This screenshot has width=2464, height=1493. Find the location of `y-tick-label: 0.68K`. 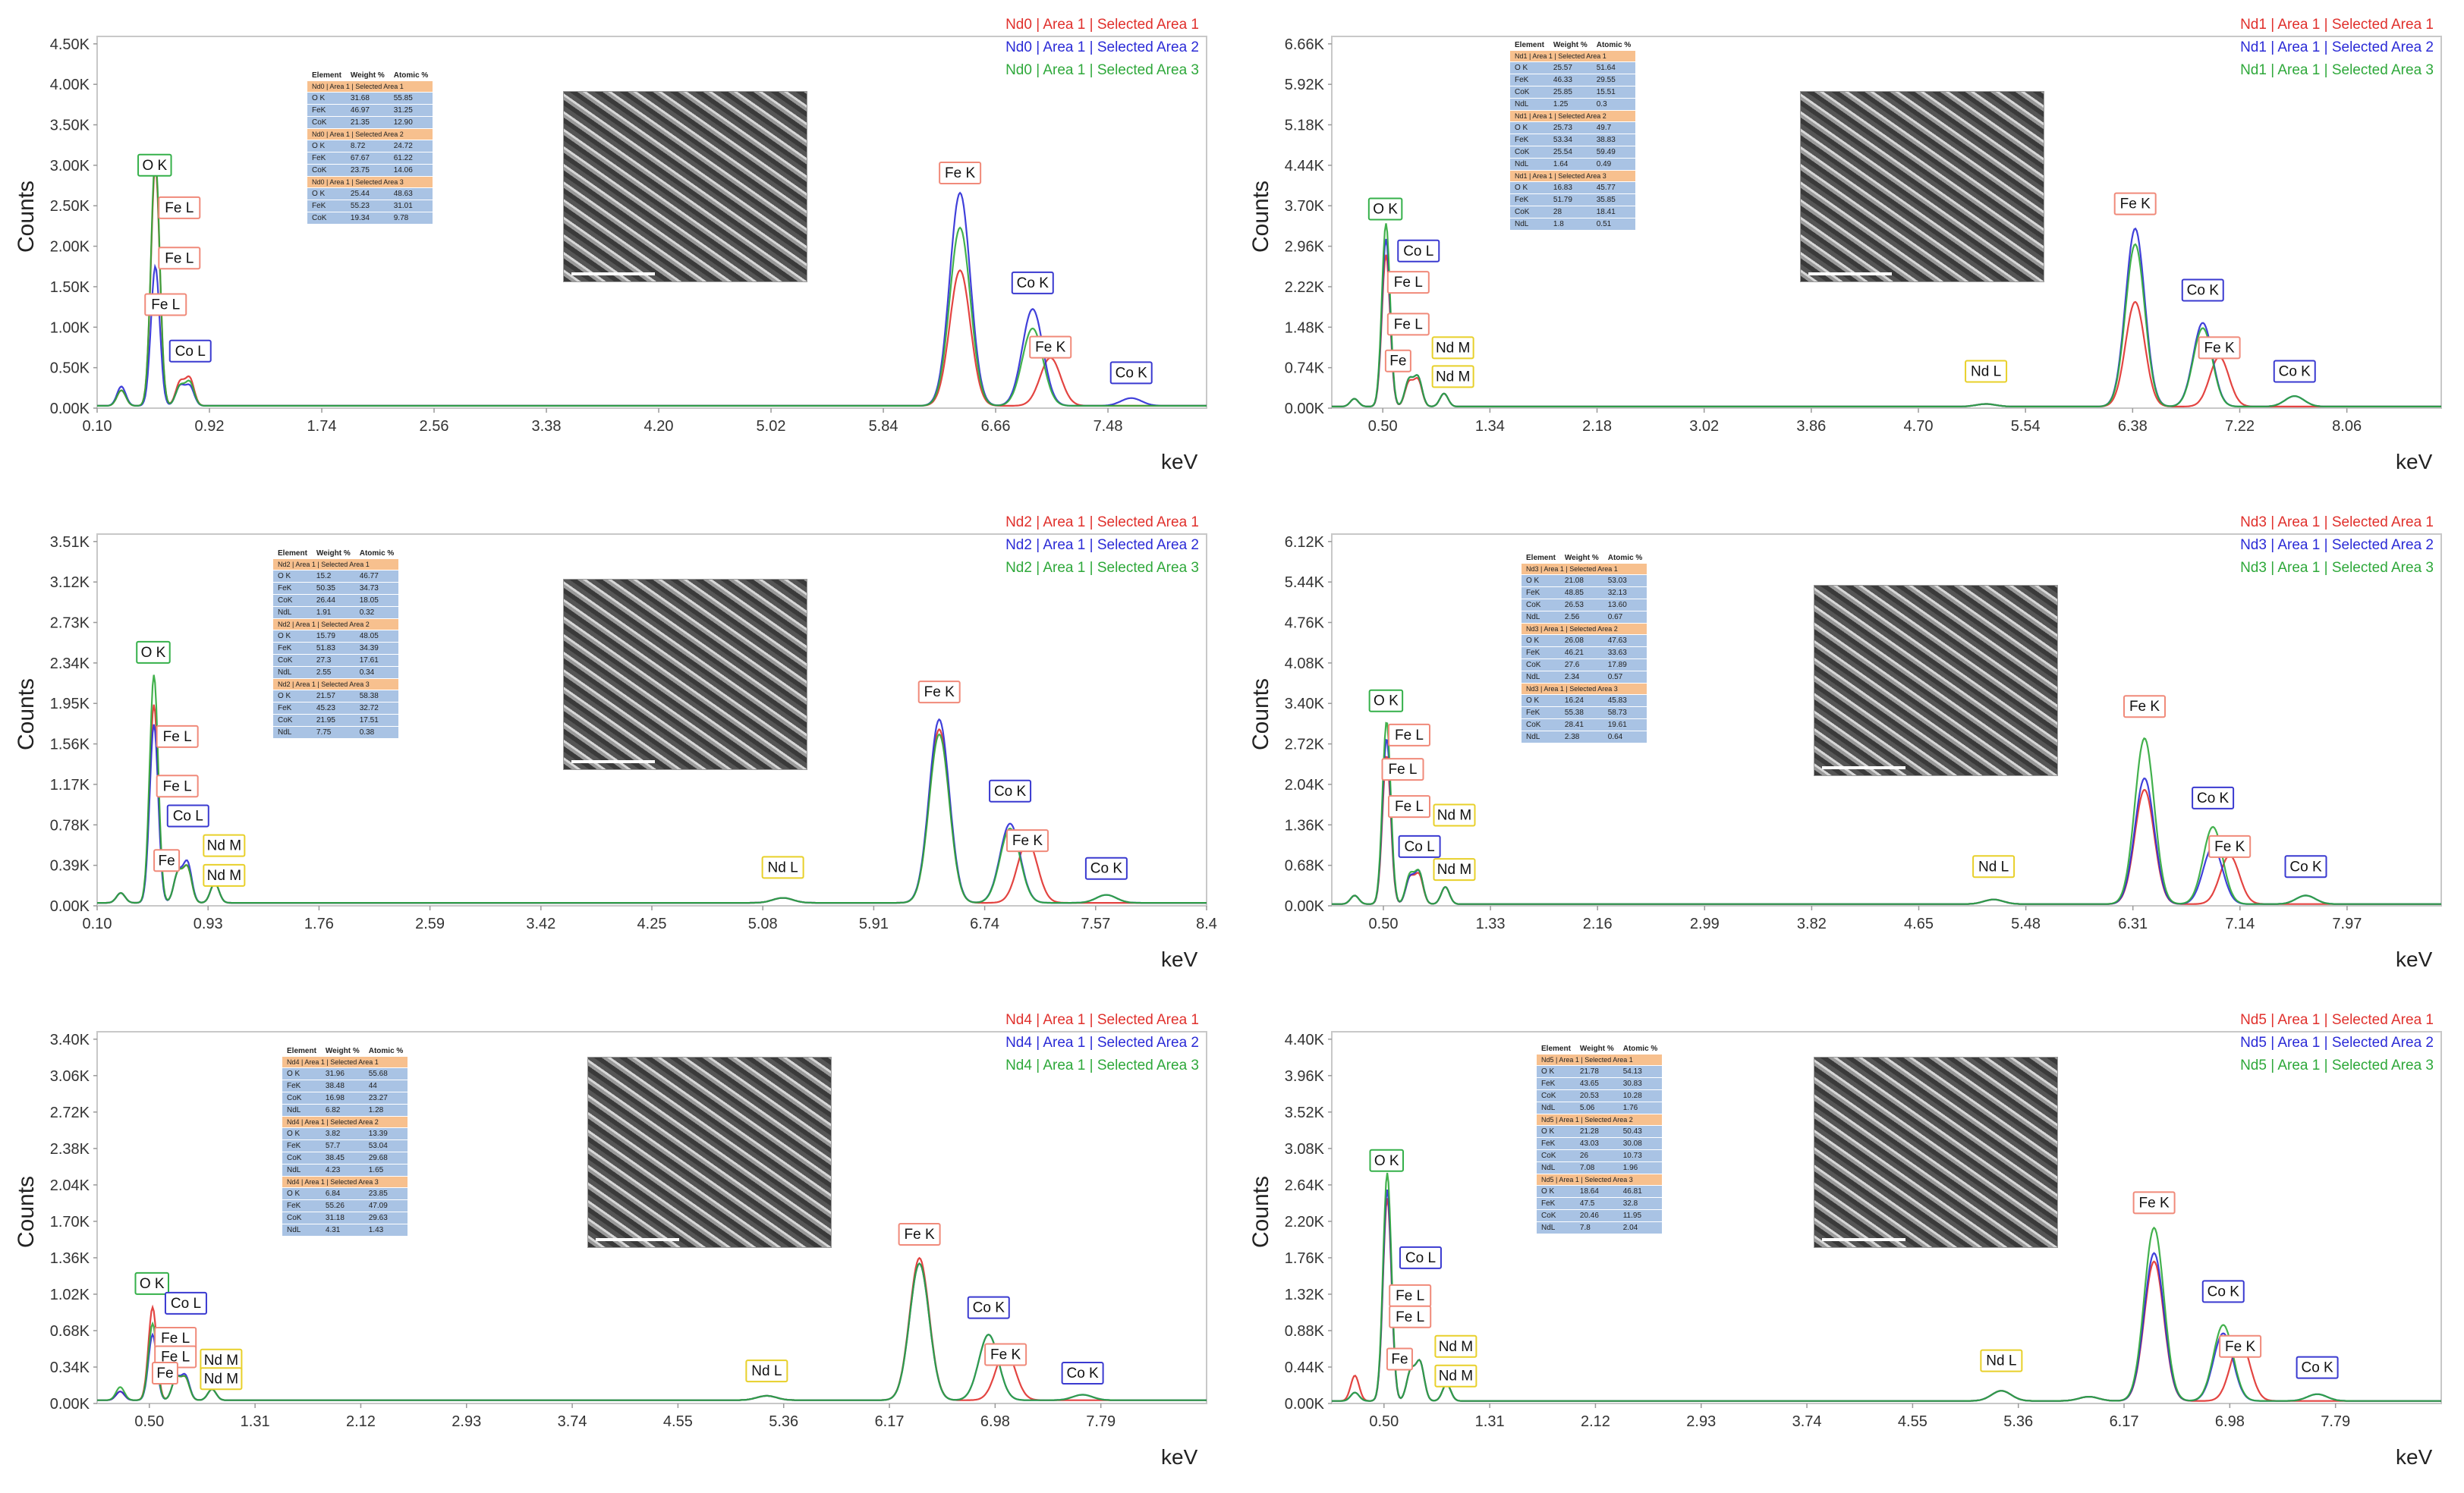

y-tick-label: 0.68K is located at coordinates (1305, 867).